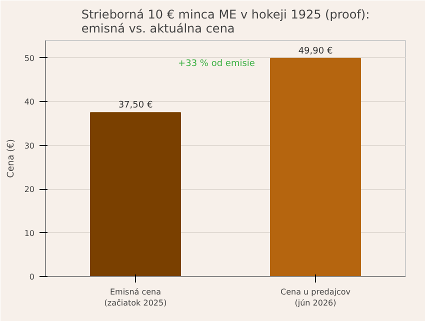 Image resolution: width=425 pixels, height=321 pixels. I want to click on y-tick-label: 20, so click(29, 189).